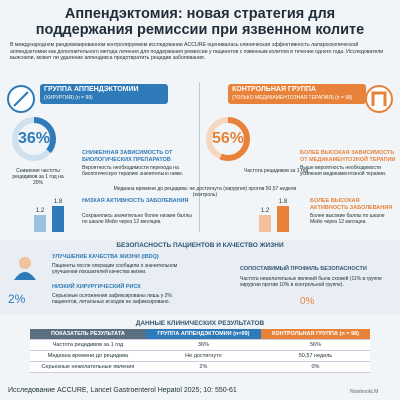 The image size is (400, 400). Describe the element at coordinates (135, 201) in the screenshot. I see `activity-title: НИЗКАЯ АКТИВНОСТЬ ЗАБОЛЕВАНИЯ` at that location.